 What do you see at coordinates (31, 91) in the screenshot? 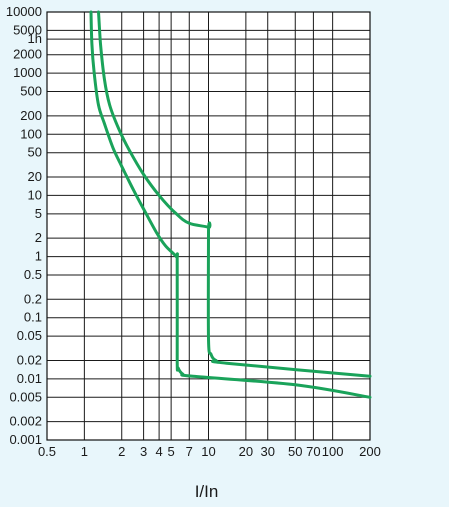
I see `y-tick-label: 500` at bounding box center [31, 91].